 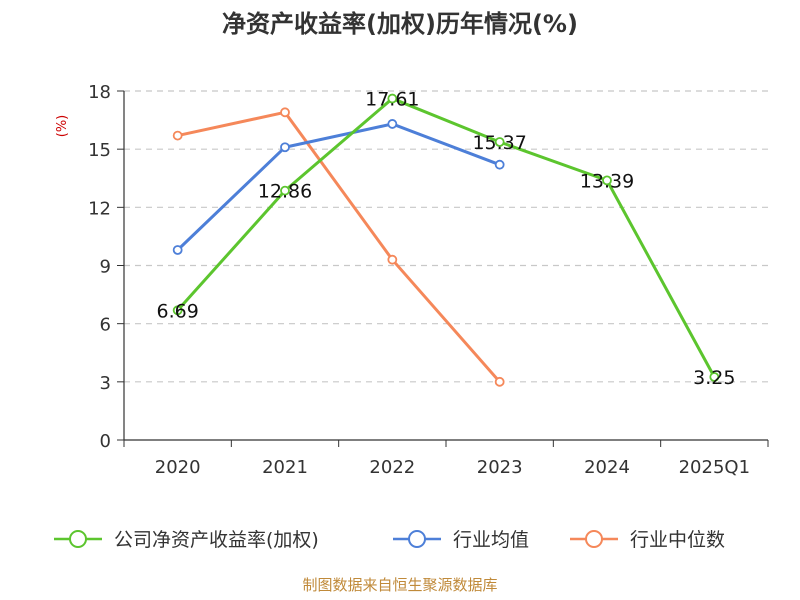 What do you see at coordinates (285, 467) in the screenshot?
I see `x-tick-label: 2021` at bounding box center [285, 467].